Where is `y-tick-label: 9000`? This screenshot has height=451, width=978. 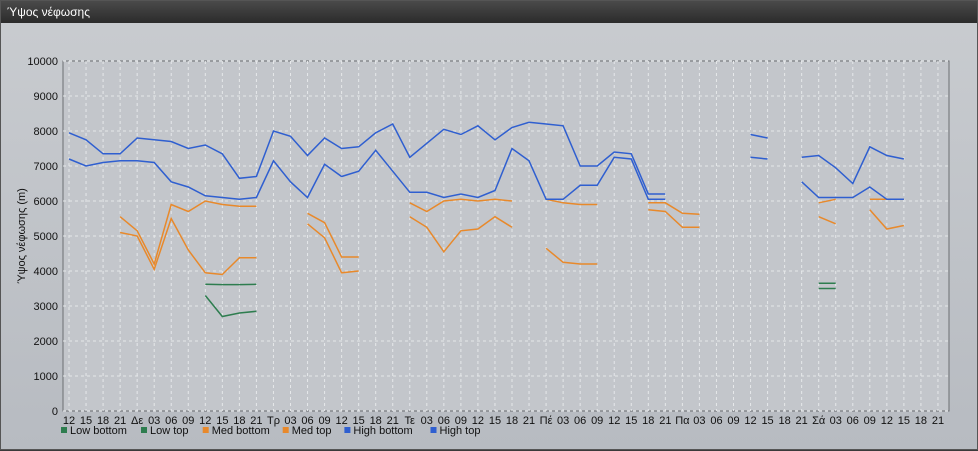 y-tick-label: 9000 is located at coordinates (46, 97).